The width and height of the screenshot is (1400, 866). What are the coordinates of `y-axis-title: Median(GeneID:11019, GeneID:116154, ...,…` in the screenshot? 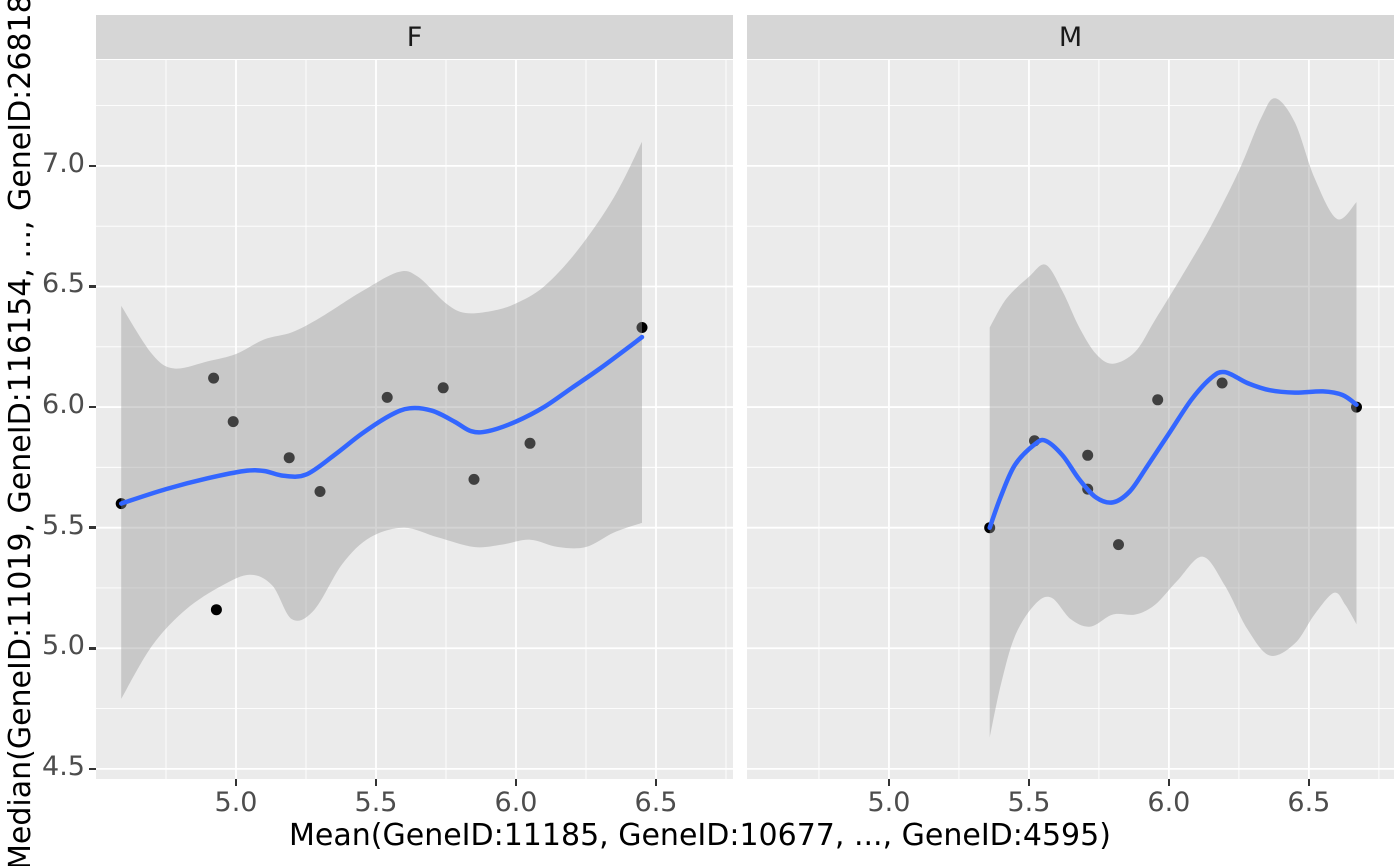 It's located at (20, 433).